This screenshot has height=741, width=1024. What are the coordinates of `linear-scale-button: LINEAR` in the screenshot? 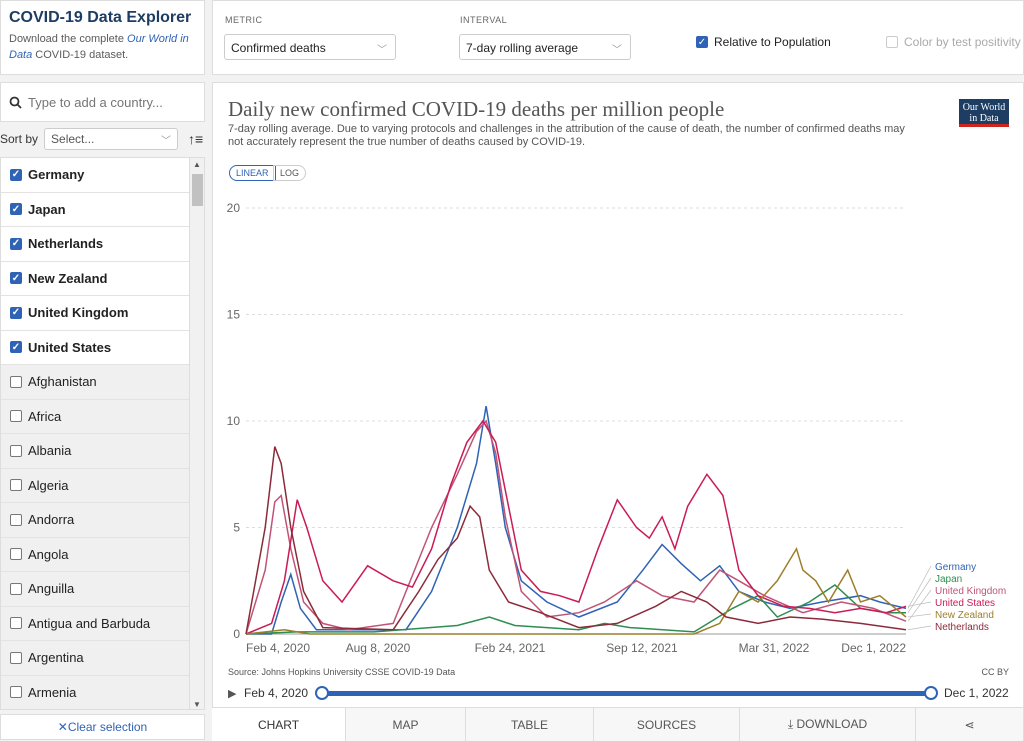 It's located at (252, 173).